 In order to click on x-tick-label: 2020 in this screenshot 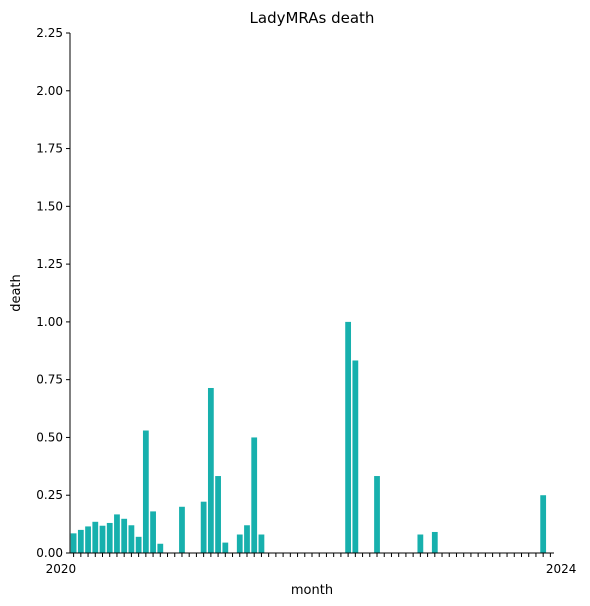, I will do `click(61, 569)`.